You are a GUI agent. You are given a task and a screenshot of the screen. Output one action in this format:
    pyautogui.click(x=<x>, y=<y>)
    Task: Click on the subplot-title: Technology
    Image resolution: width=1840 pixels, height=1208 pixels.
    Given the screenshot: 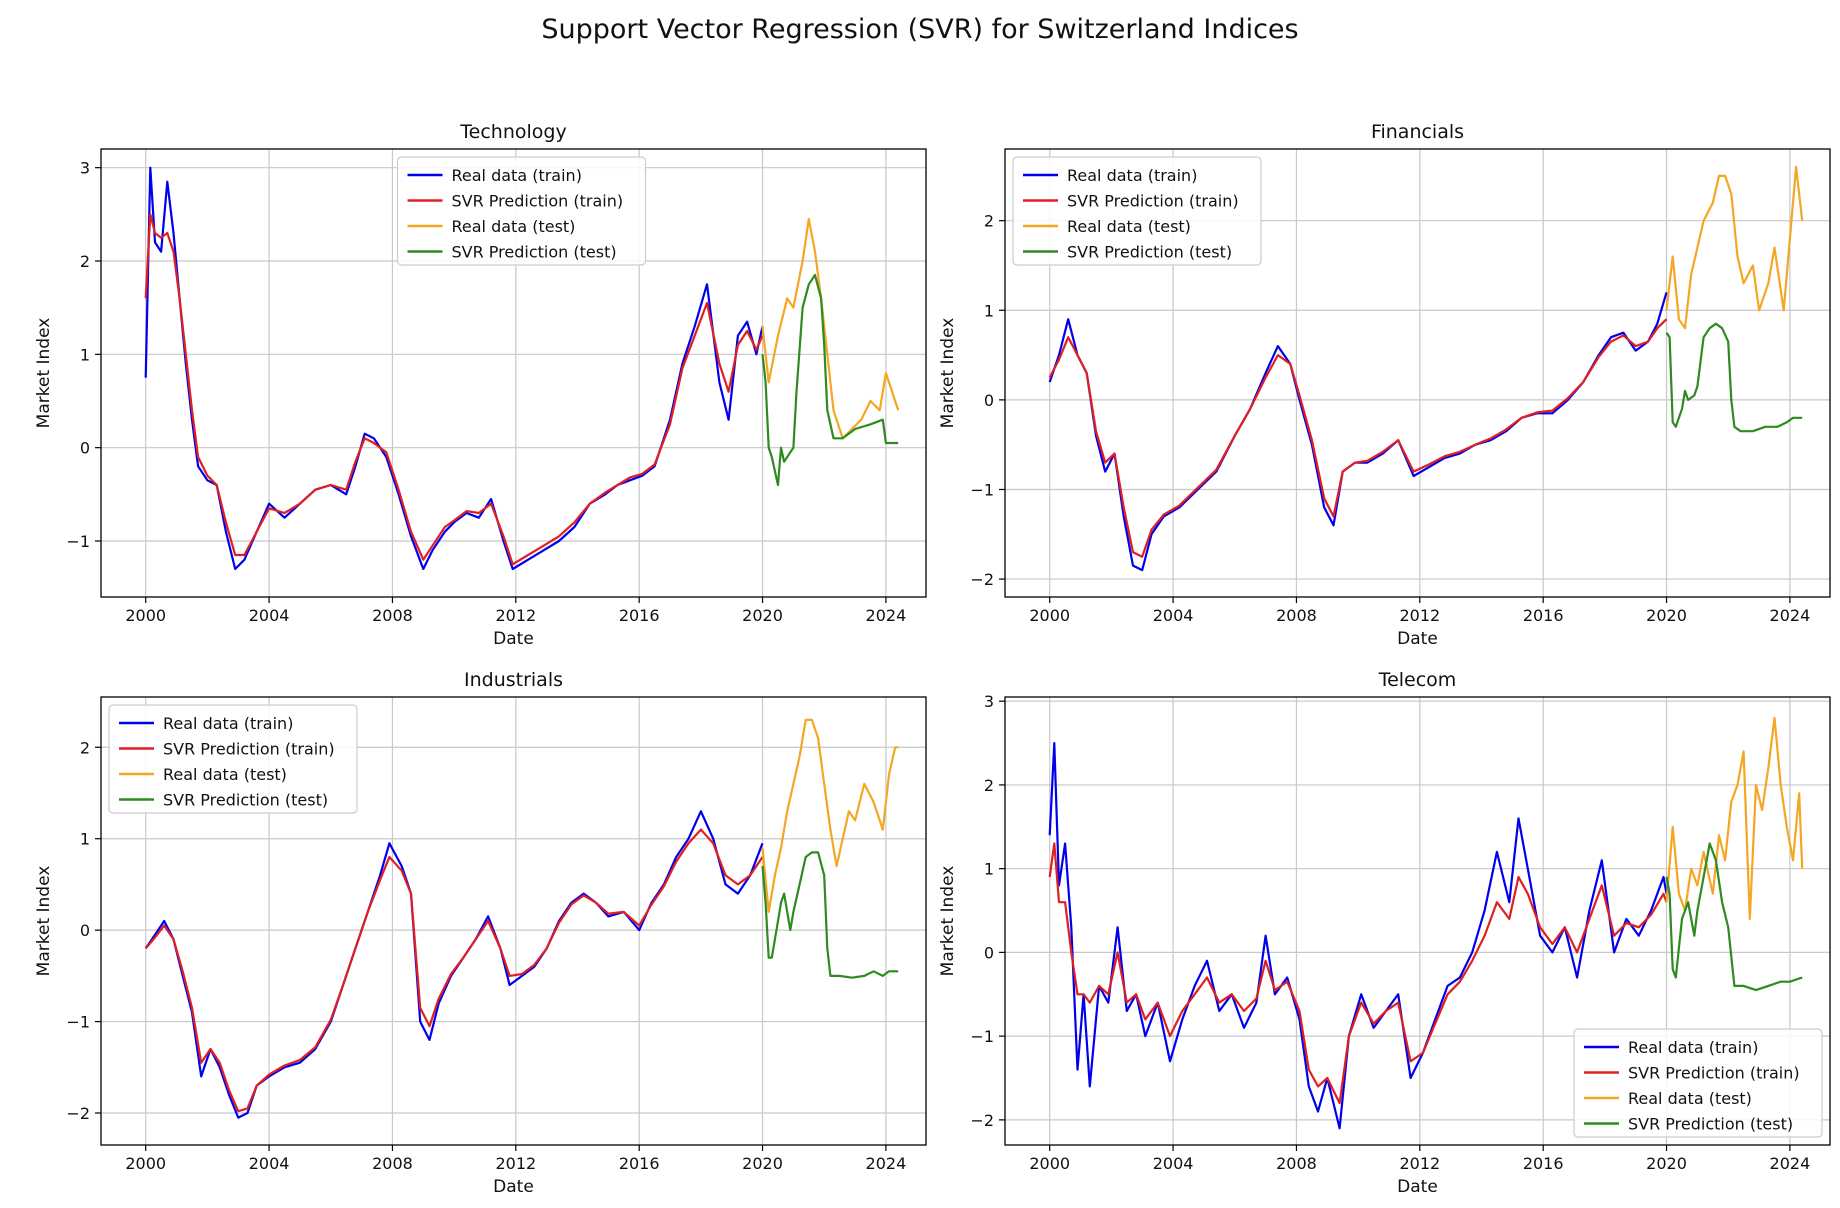 What is the action you would take?
    pyautogui.click(x=512, y=132)
    